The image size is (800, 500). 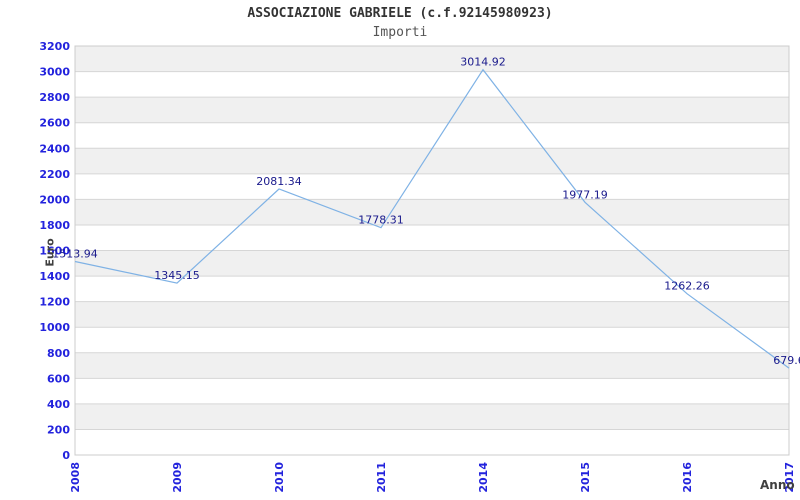 I want to click on y-tick-label: 1200, so click(x=54, y=302).